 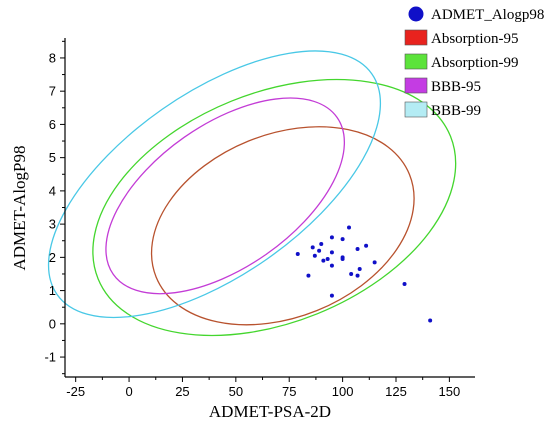 I want to click on y-tick-label: 6, so click(x=52, y=124).